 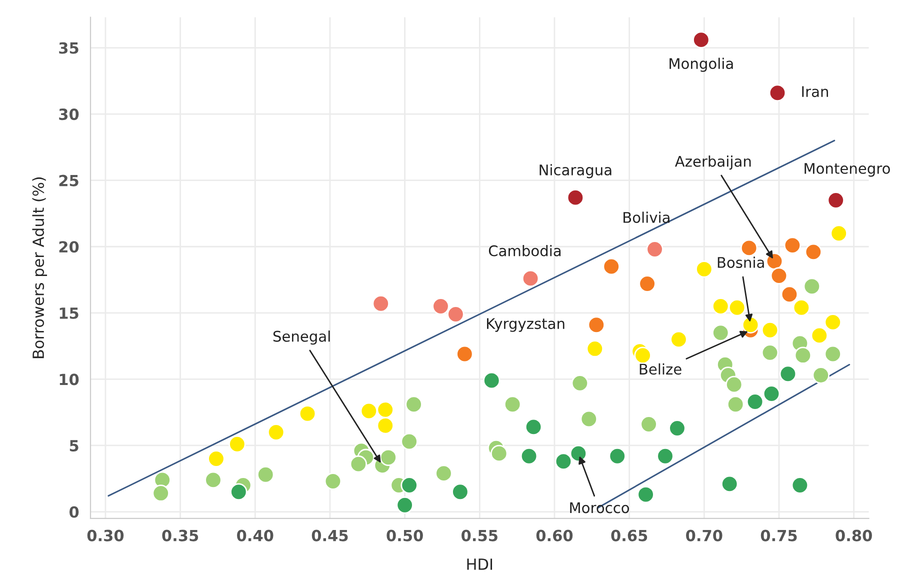 I want to click on y-axis-title: Borrowers per Adult (%), so click(x=40, y=267).